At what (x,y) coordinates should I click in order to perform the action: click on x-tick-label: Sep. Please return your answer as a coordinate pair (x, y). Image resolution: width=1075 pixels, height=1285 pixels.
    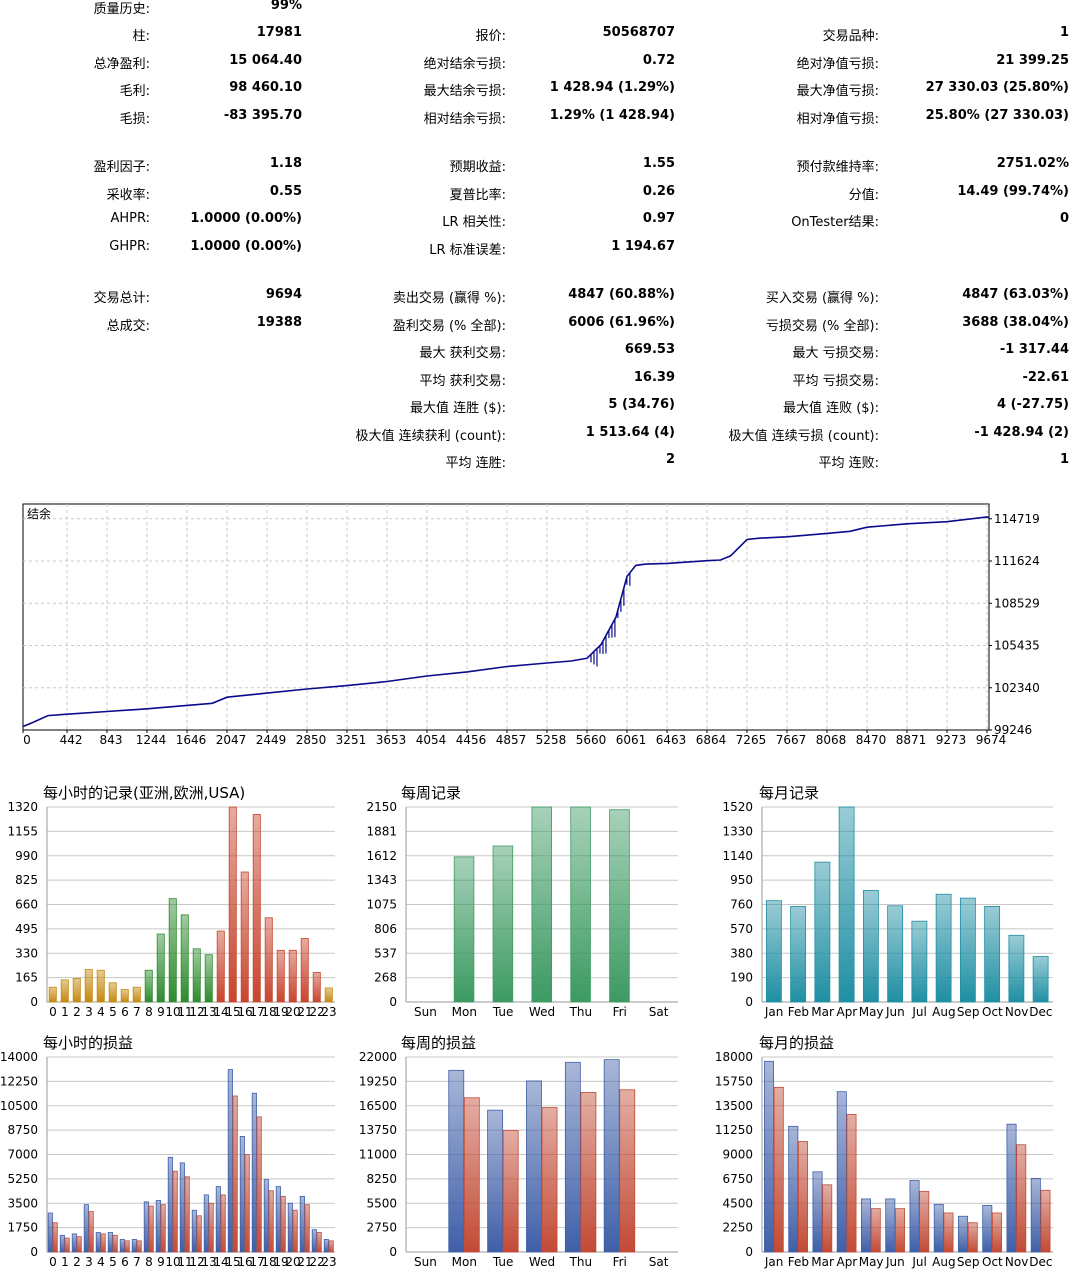
    Looking at the image, I should click on (968, 1012).